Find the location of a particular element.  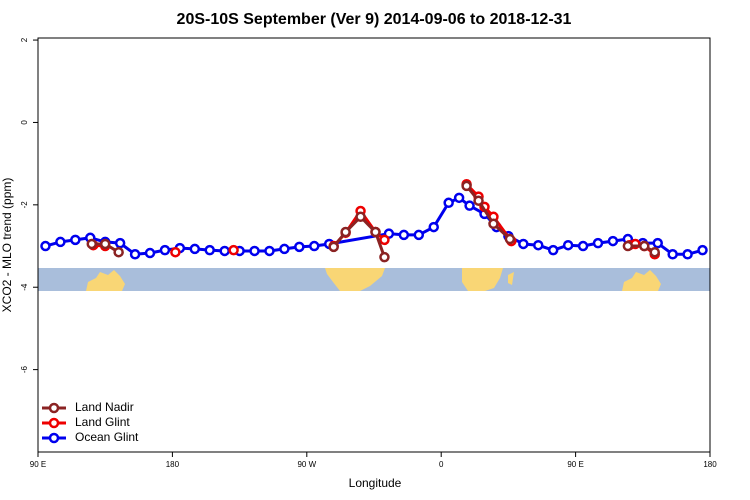

x-tick-label: 0 is located at coordinates (441, 464).